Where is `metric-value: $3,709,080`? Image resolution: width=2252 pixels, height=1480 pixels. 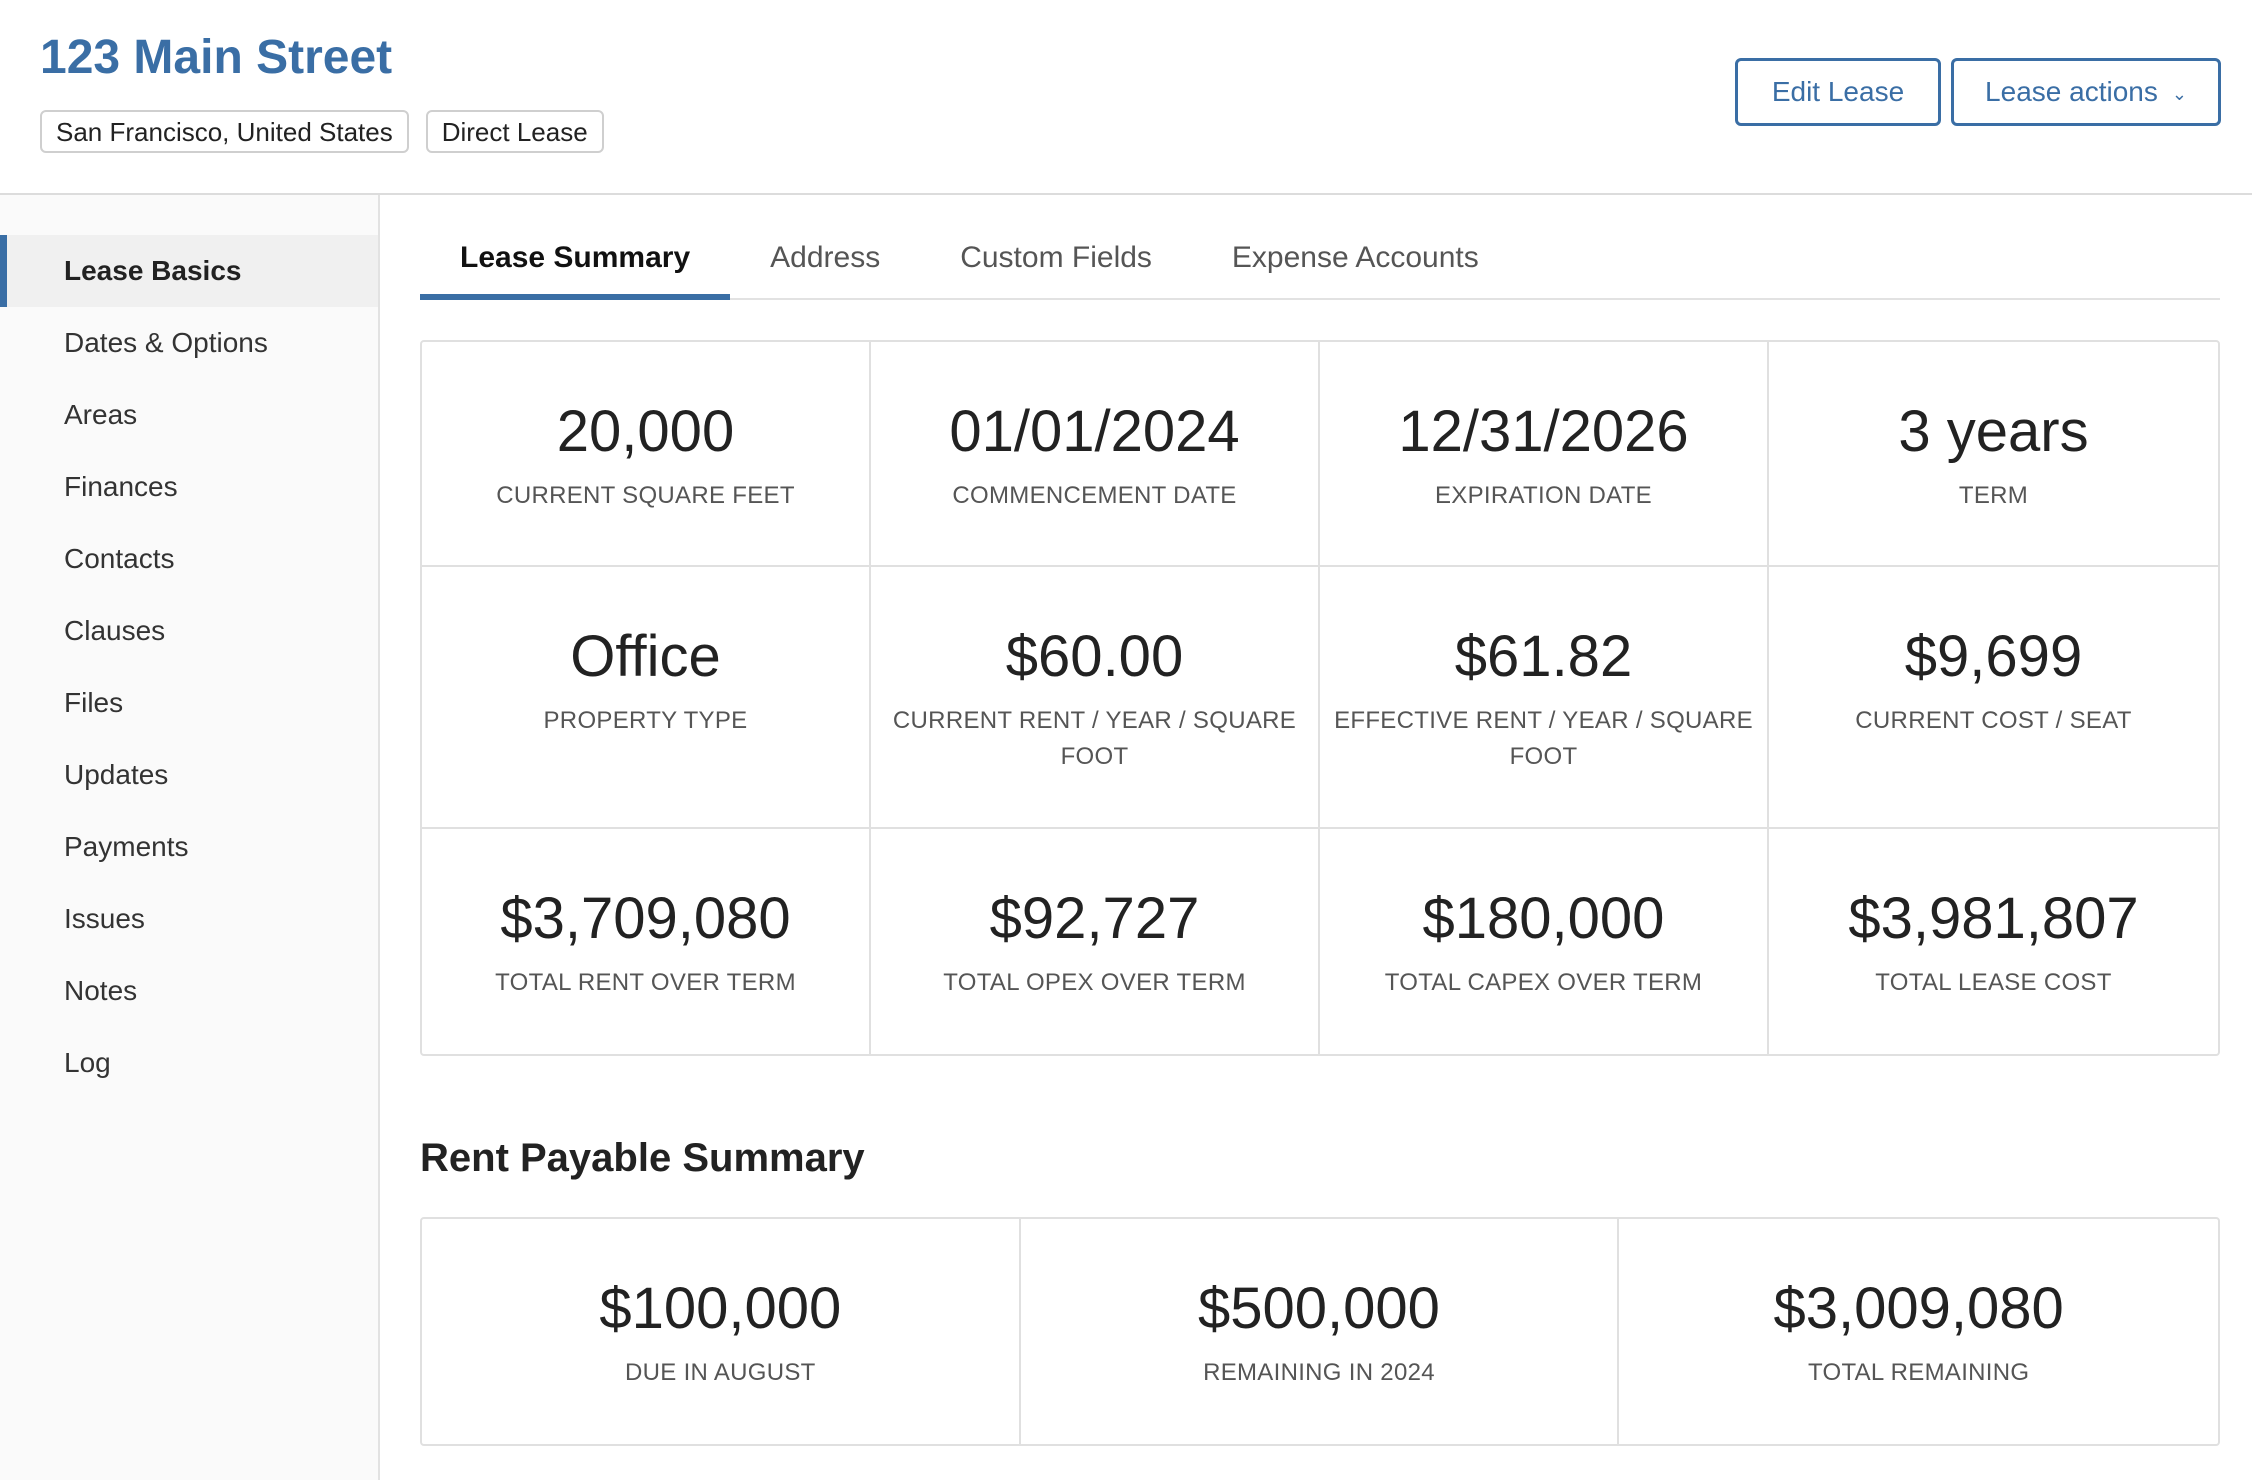 metric-value: $3,709,080 is located at coordinates (645, 918).